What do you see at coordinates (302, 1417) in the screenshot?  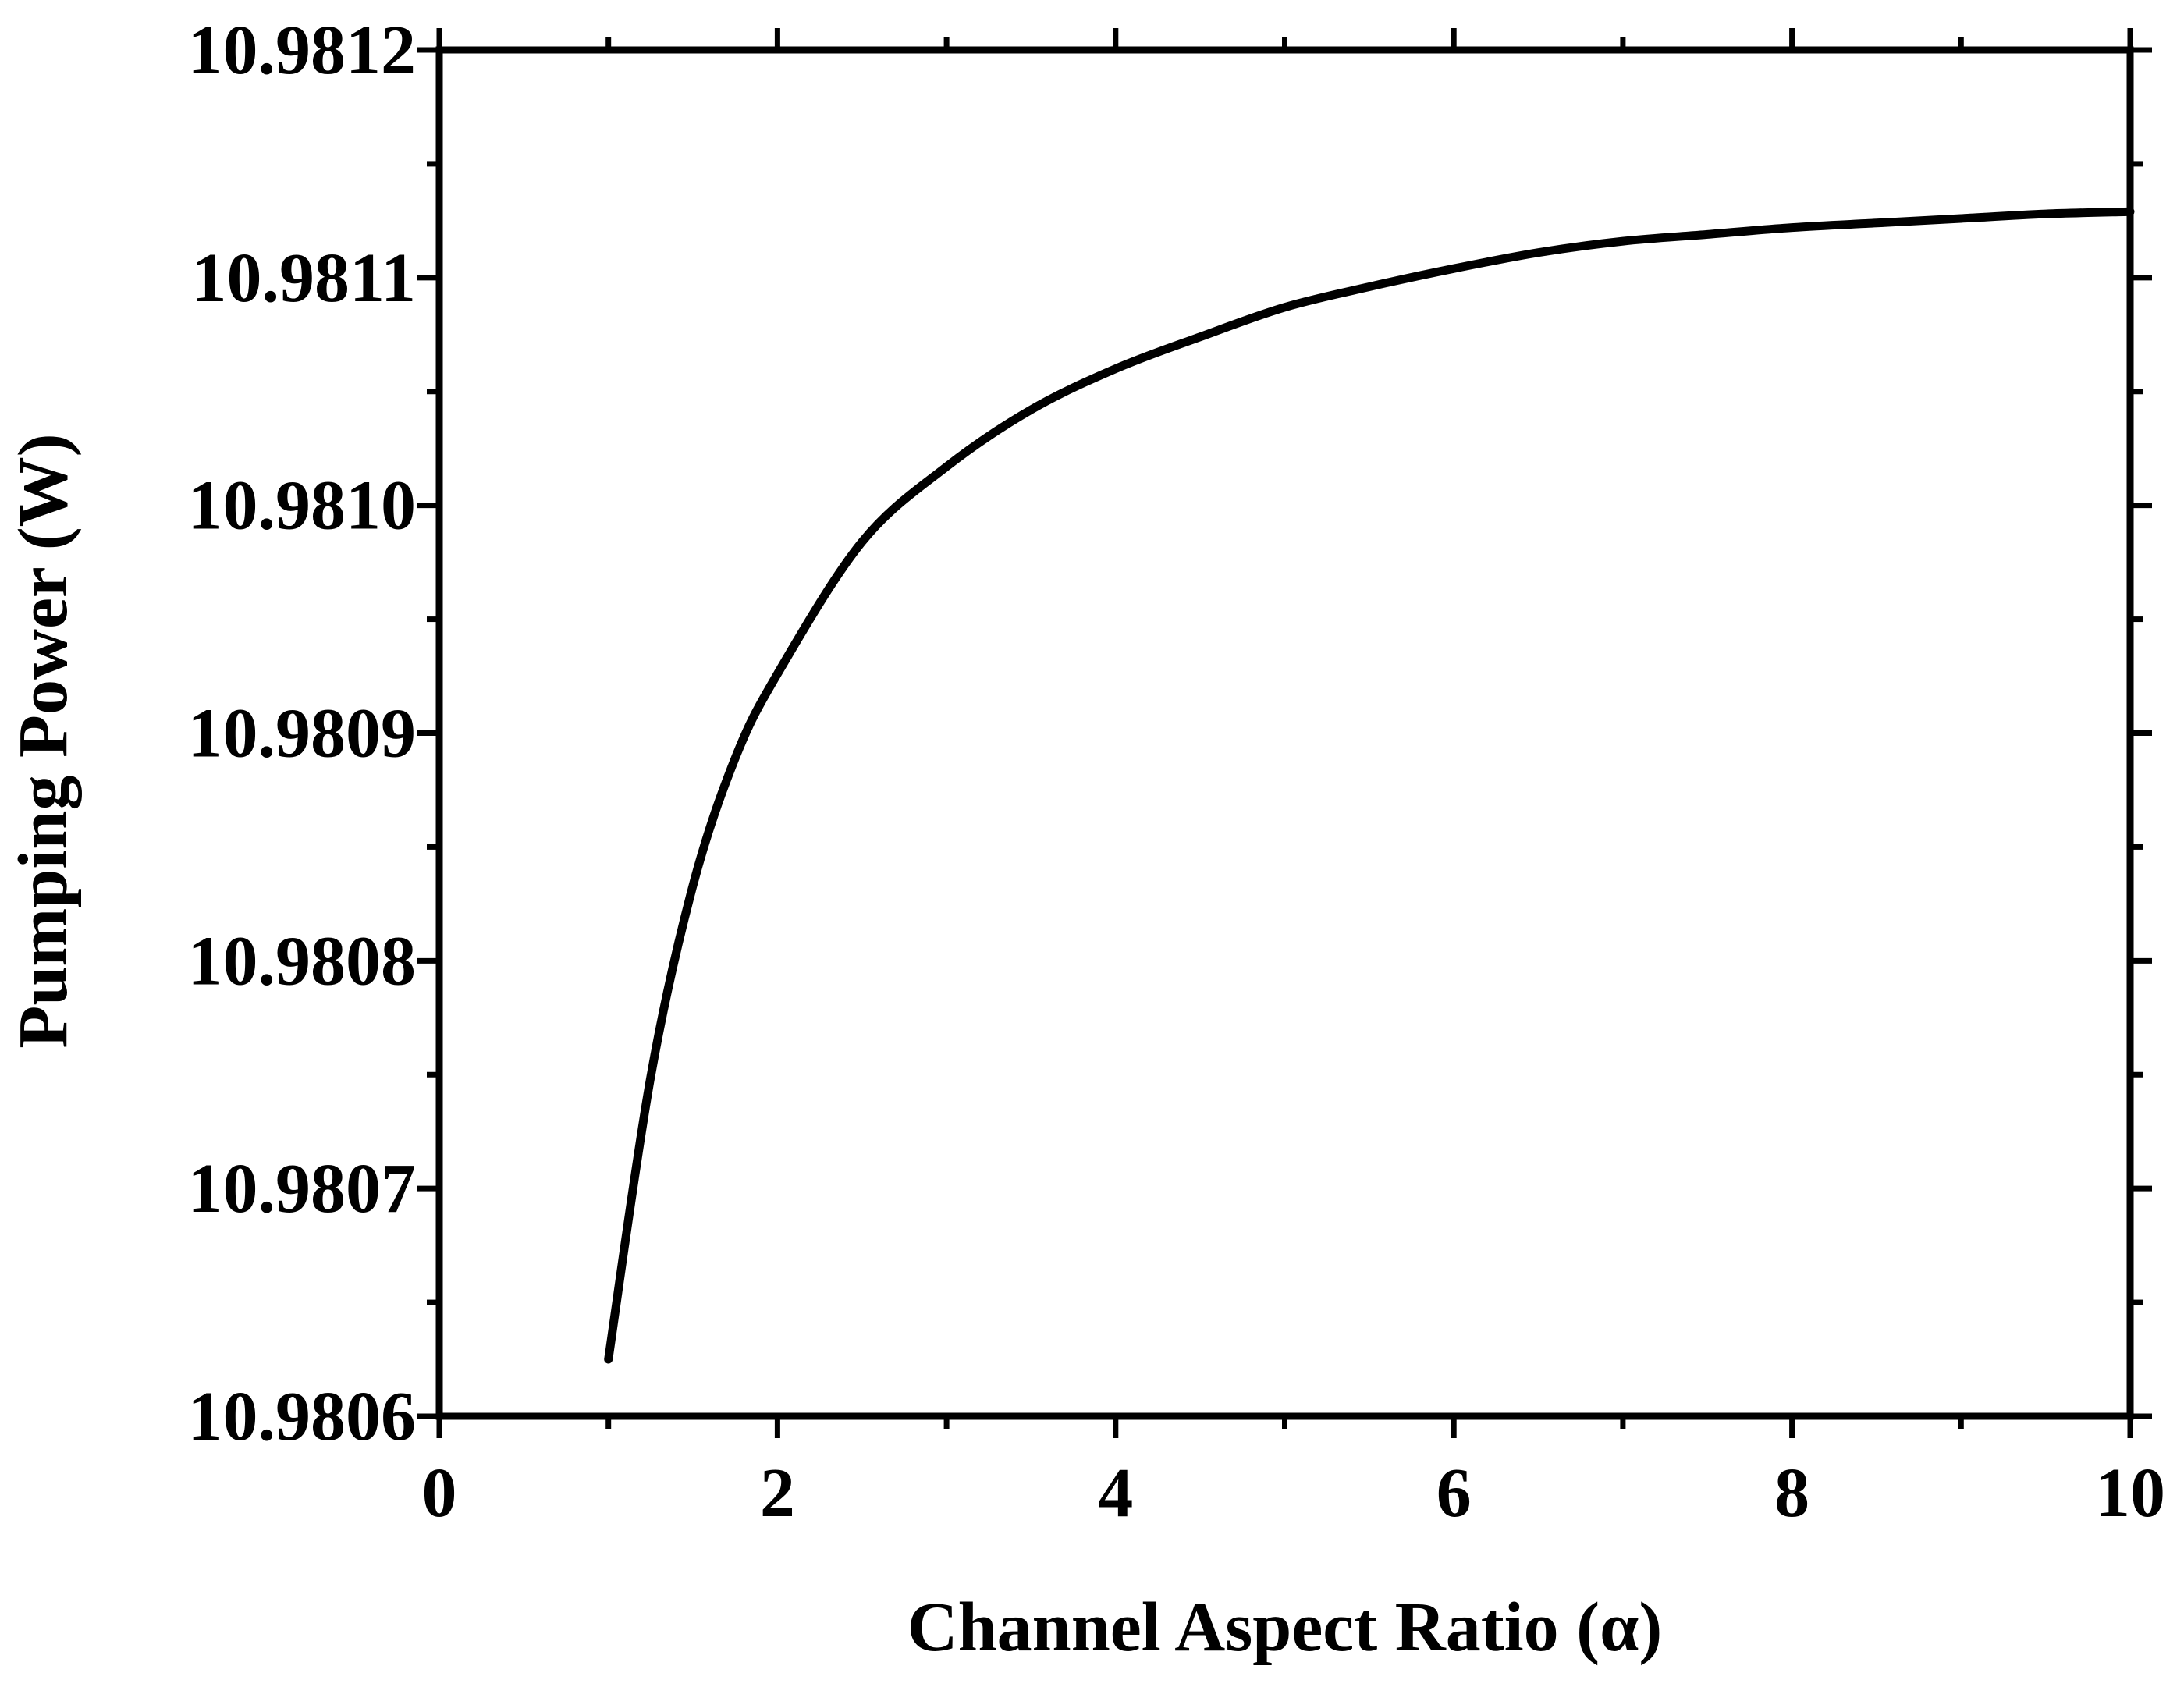 I see `y-tick-label: 10.9806` at bounding box center [302, 1417].